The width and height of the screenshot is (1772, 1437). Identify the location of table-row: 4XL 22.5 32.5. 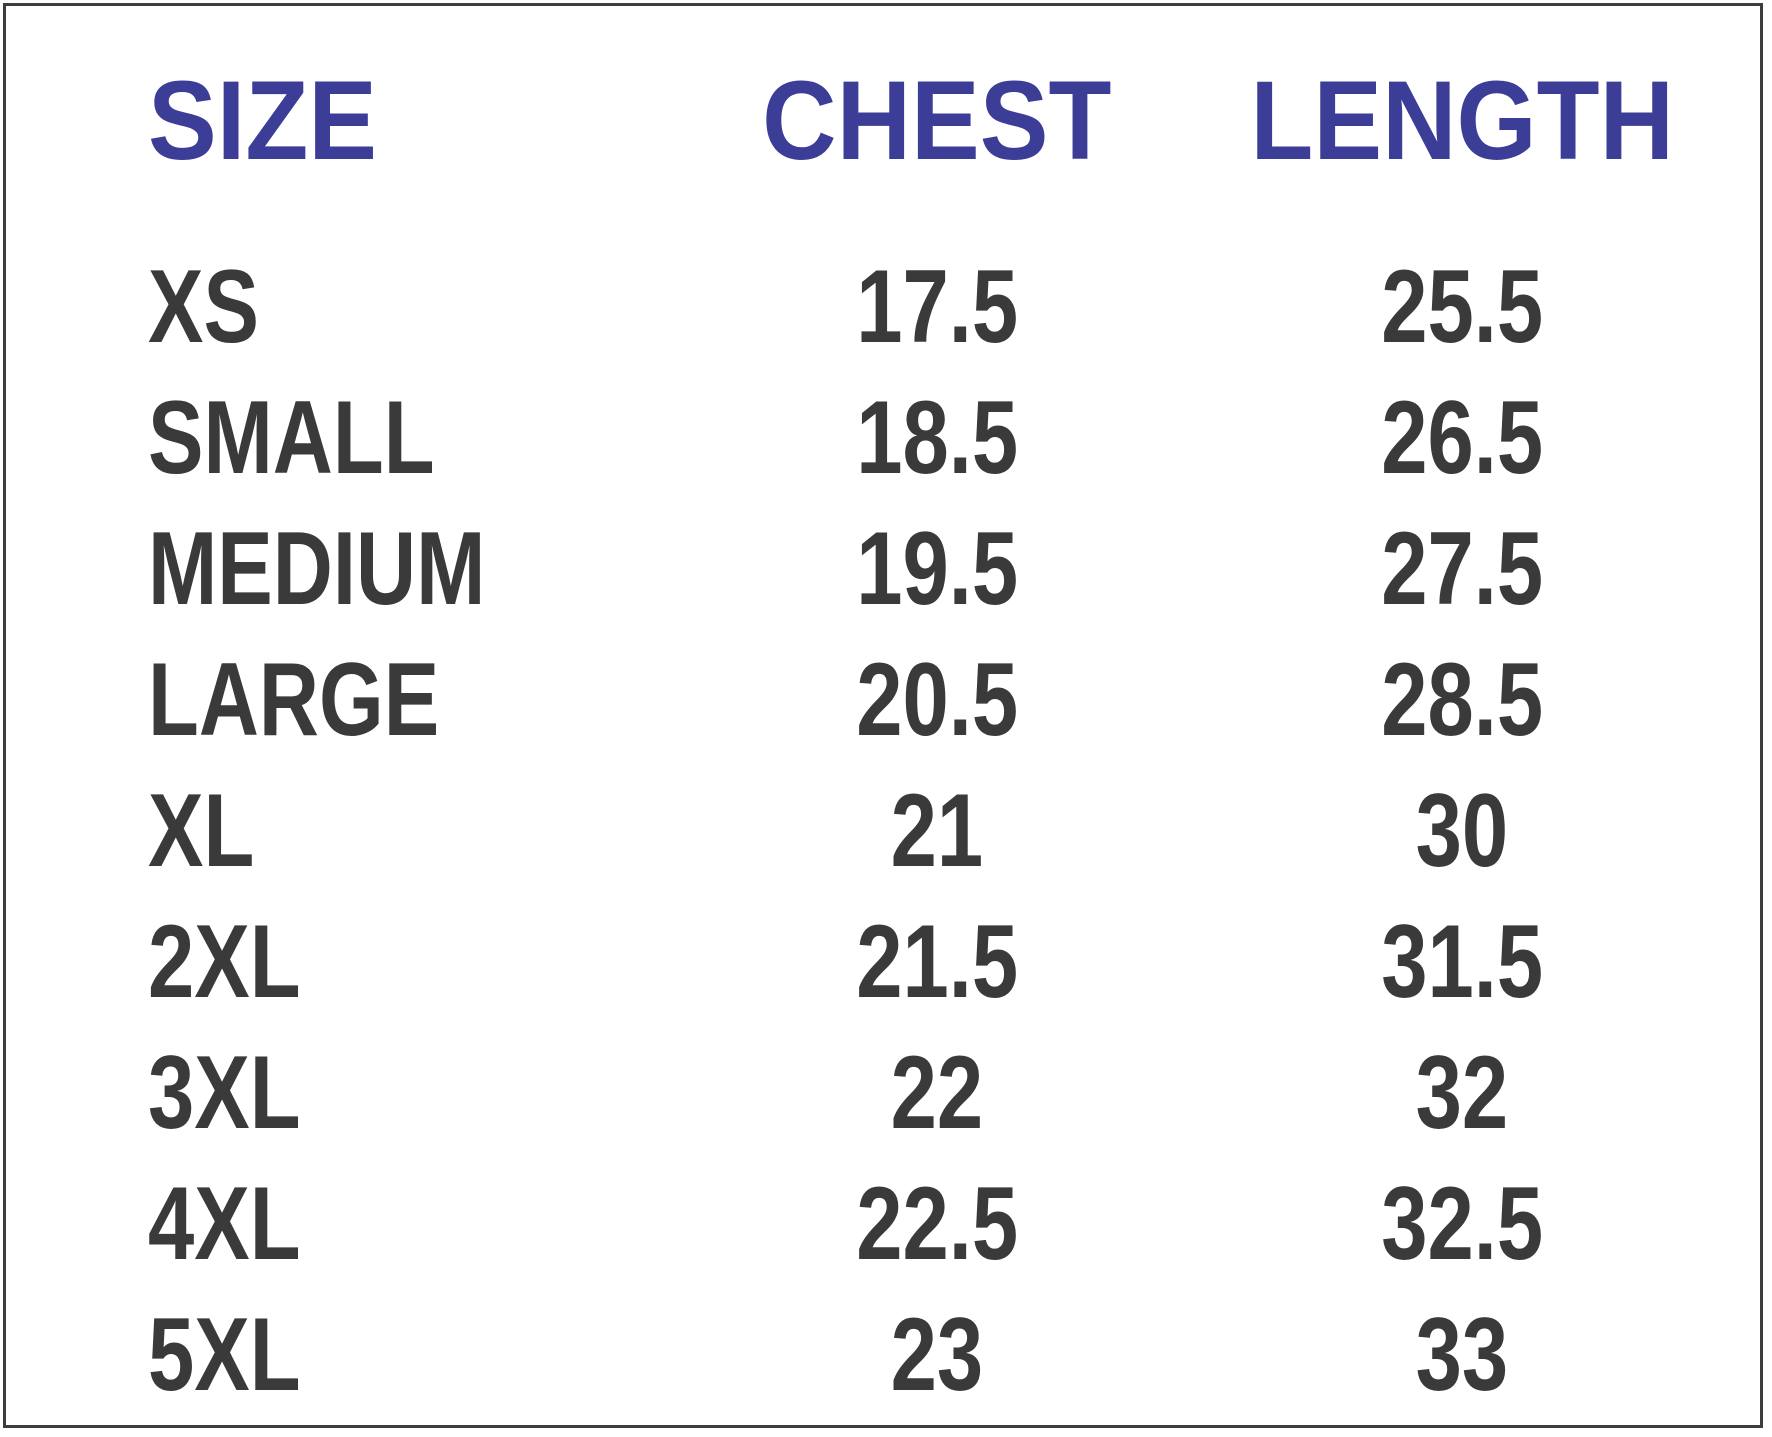
(883, 1223).